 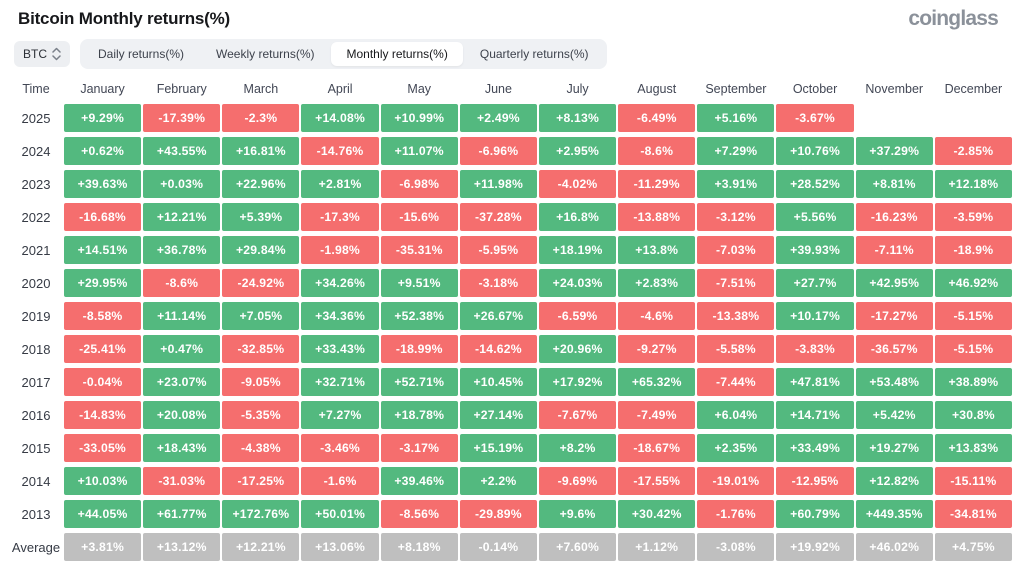 I want to click on return-cell: -1.76%, so click(x=736, y=514).